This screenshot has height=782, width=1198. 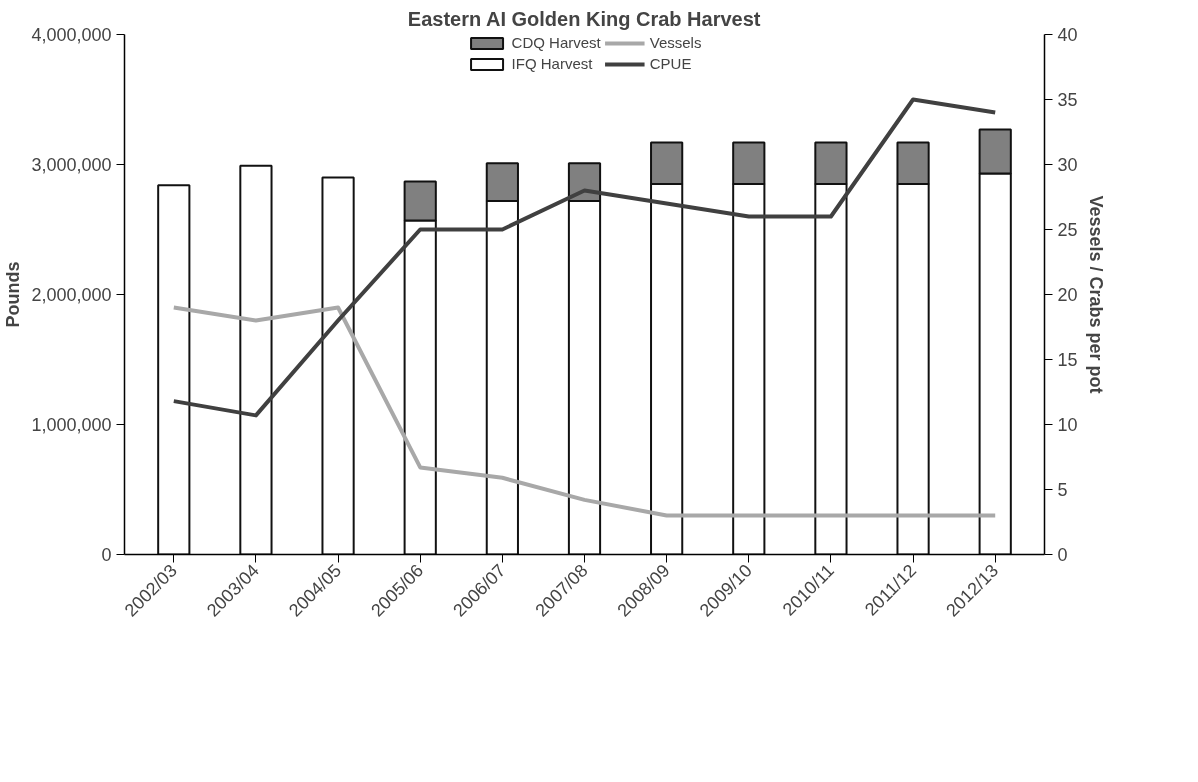 What do you see at coordinates (670, 63) in the screenshot?
I see `legend-label: CPUE` at bounding box center [670, 63].